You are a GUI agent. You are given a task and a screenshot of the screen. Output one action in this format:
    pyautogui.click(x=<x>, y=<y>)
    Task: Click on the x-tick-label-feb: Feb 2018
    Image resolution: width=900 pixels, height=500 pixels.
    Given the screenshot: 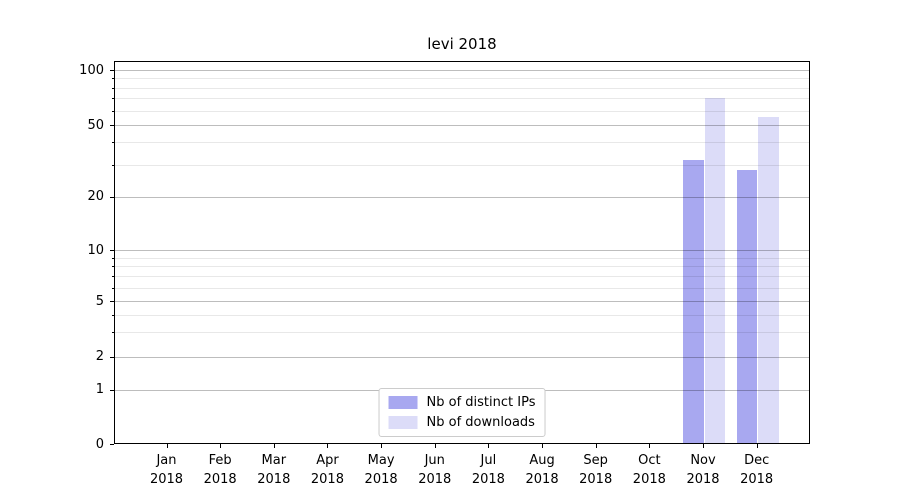 What is the action you would take?
    pyautogui.click(x=220, y=470)
    